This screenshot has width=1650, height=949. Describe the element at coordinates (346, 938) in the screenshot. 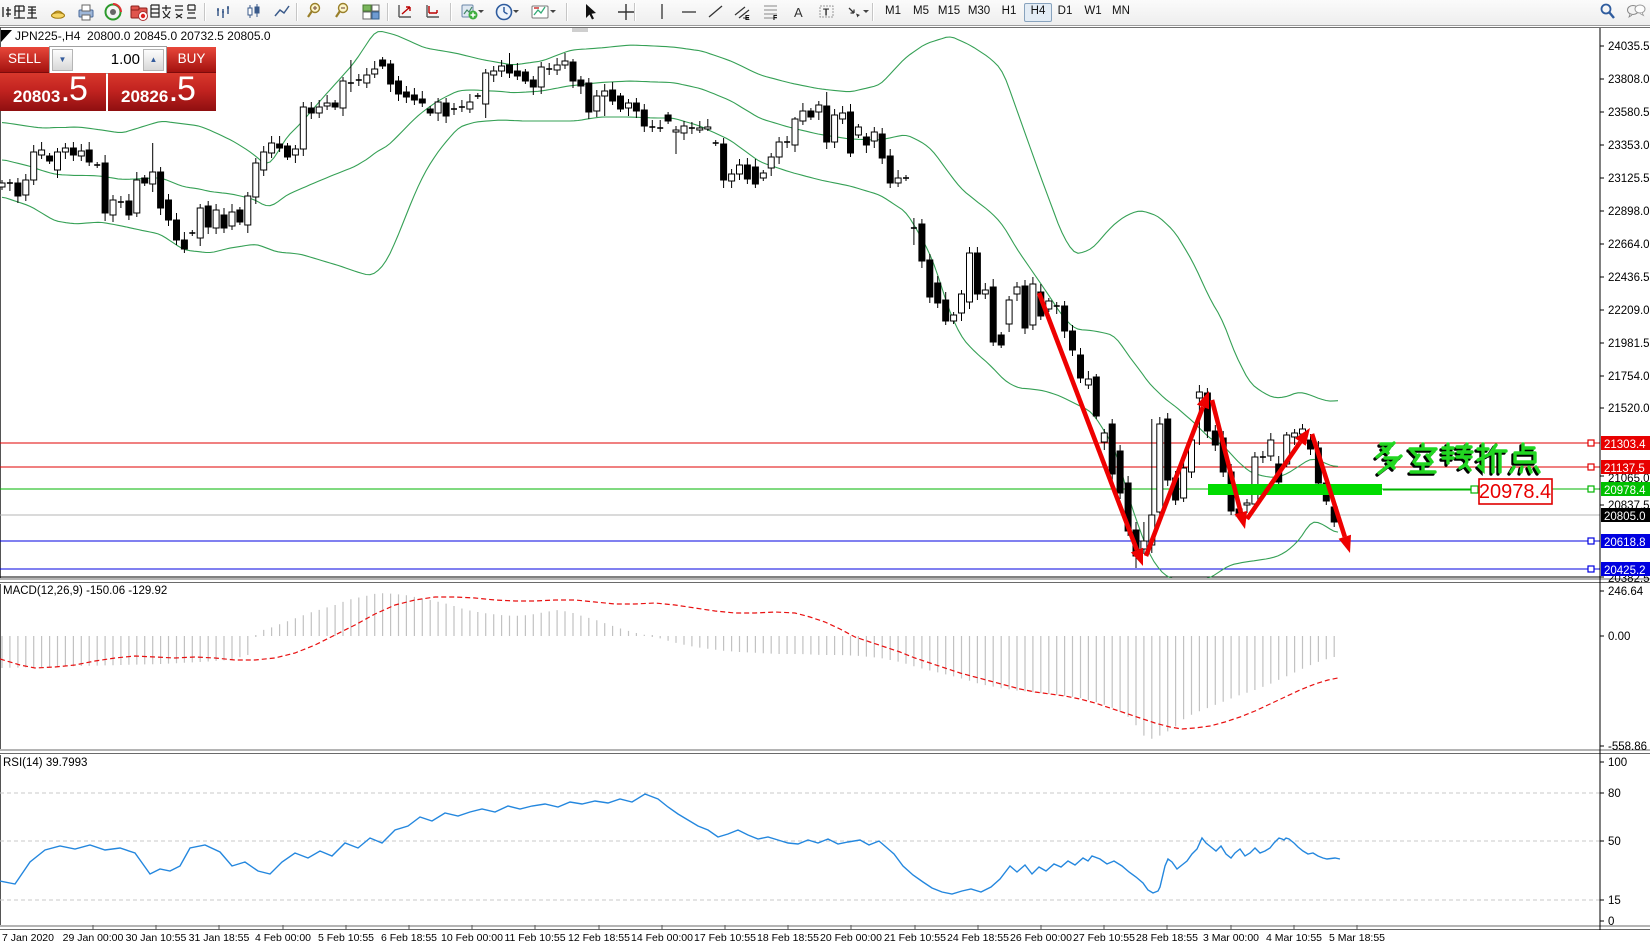

I see `svg-text: 5 Feb 10:55` at that location.